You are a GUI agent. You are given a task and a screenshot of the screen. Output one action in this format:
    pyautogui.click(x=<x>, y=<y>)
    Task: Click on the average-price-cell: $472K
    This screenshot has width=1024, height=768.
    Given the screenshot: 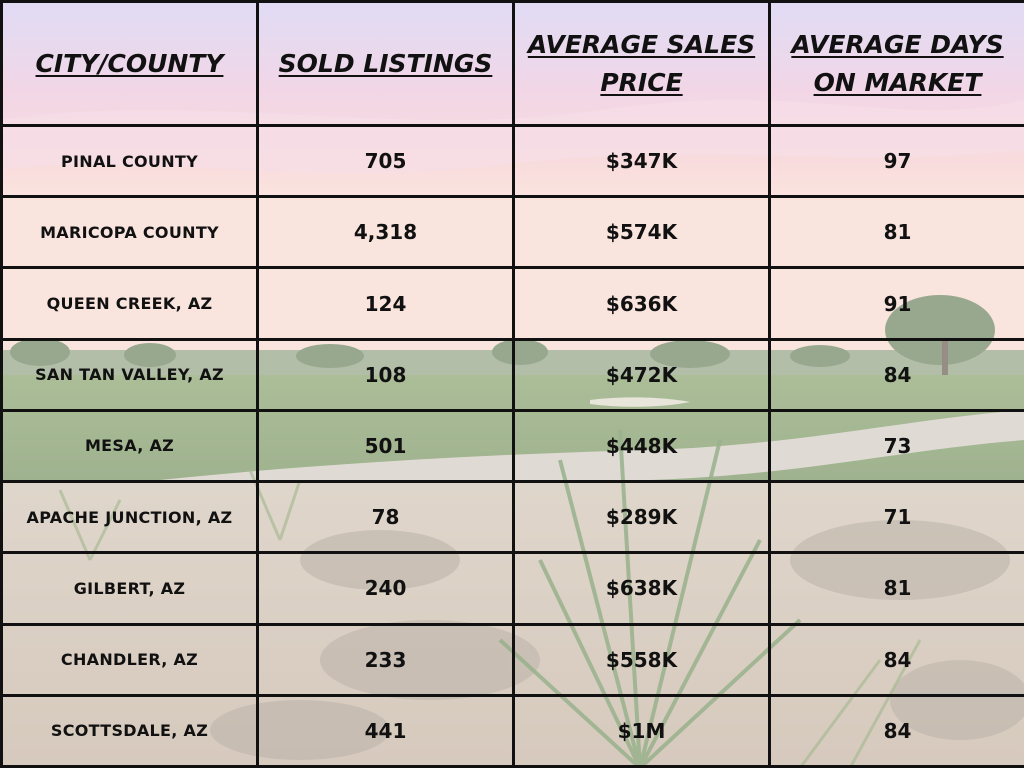 What is the action you would take?
    pyautogui.click(x=641, y=374)
    